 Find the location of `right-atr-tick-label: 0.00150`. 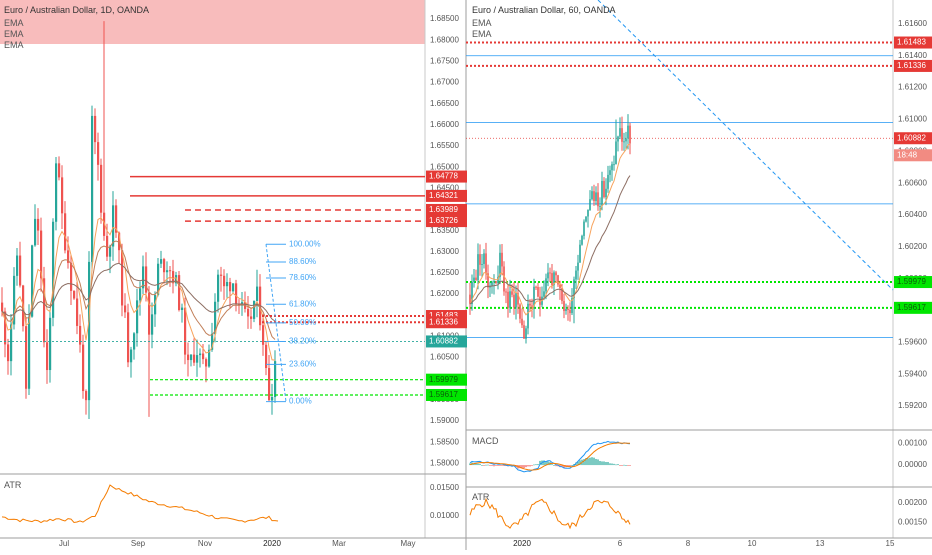

right-atr-tick-label: 0.00150 is located at coordinates (912, 521).